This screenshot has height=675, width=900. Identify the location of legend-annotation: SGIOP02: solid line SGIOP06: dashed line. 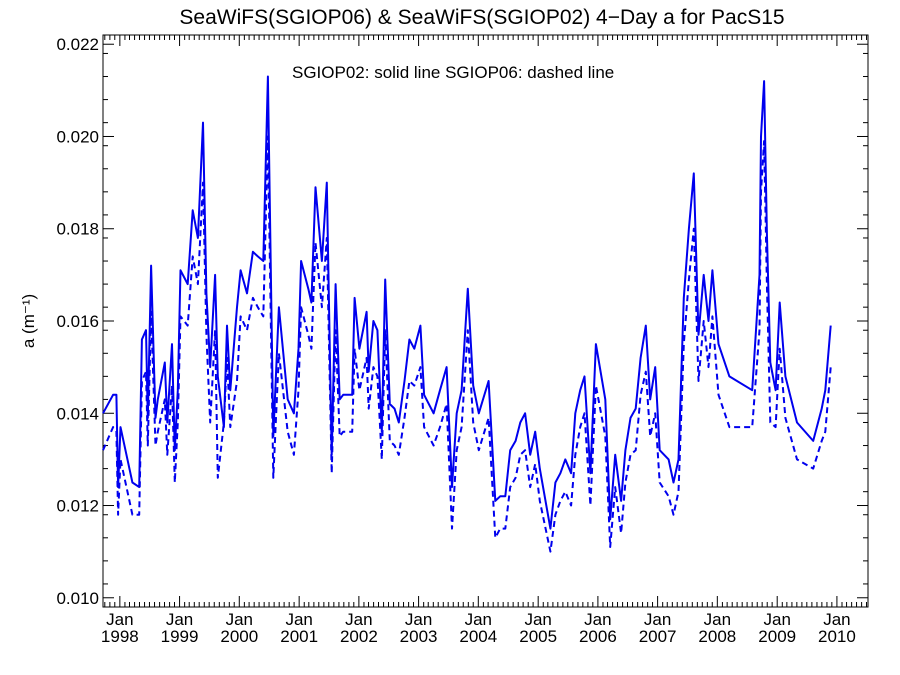
(453, 72).